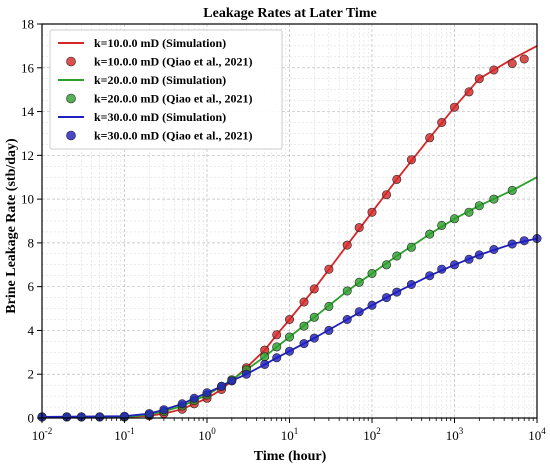  I want to click on y-tick-label: 2, so click(31, 374).